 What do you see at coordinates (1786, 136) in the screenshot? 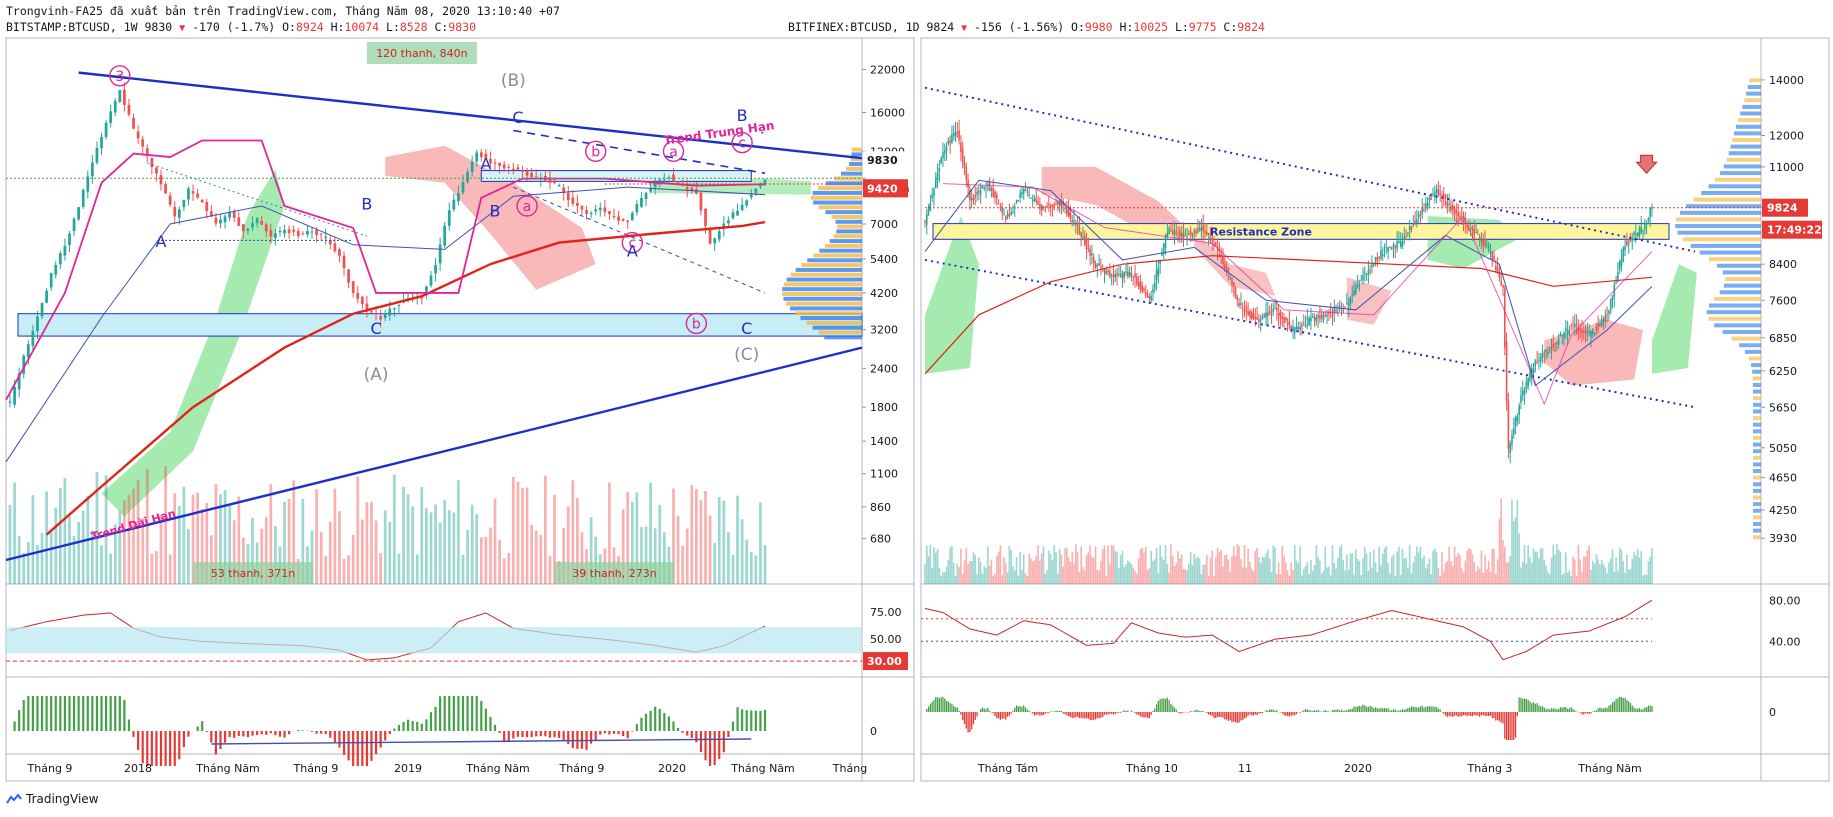
I see `right-y-tick-label: 12000` at bounding box center [1786, 136].